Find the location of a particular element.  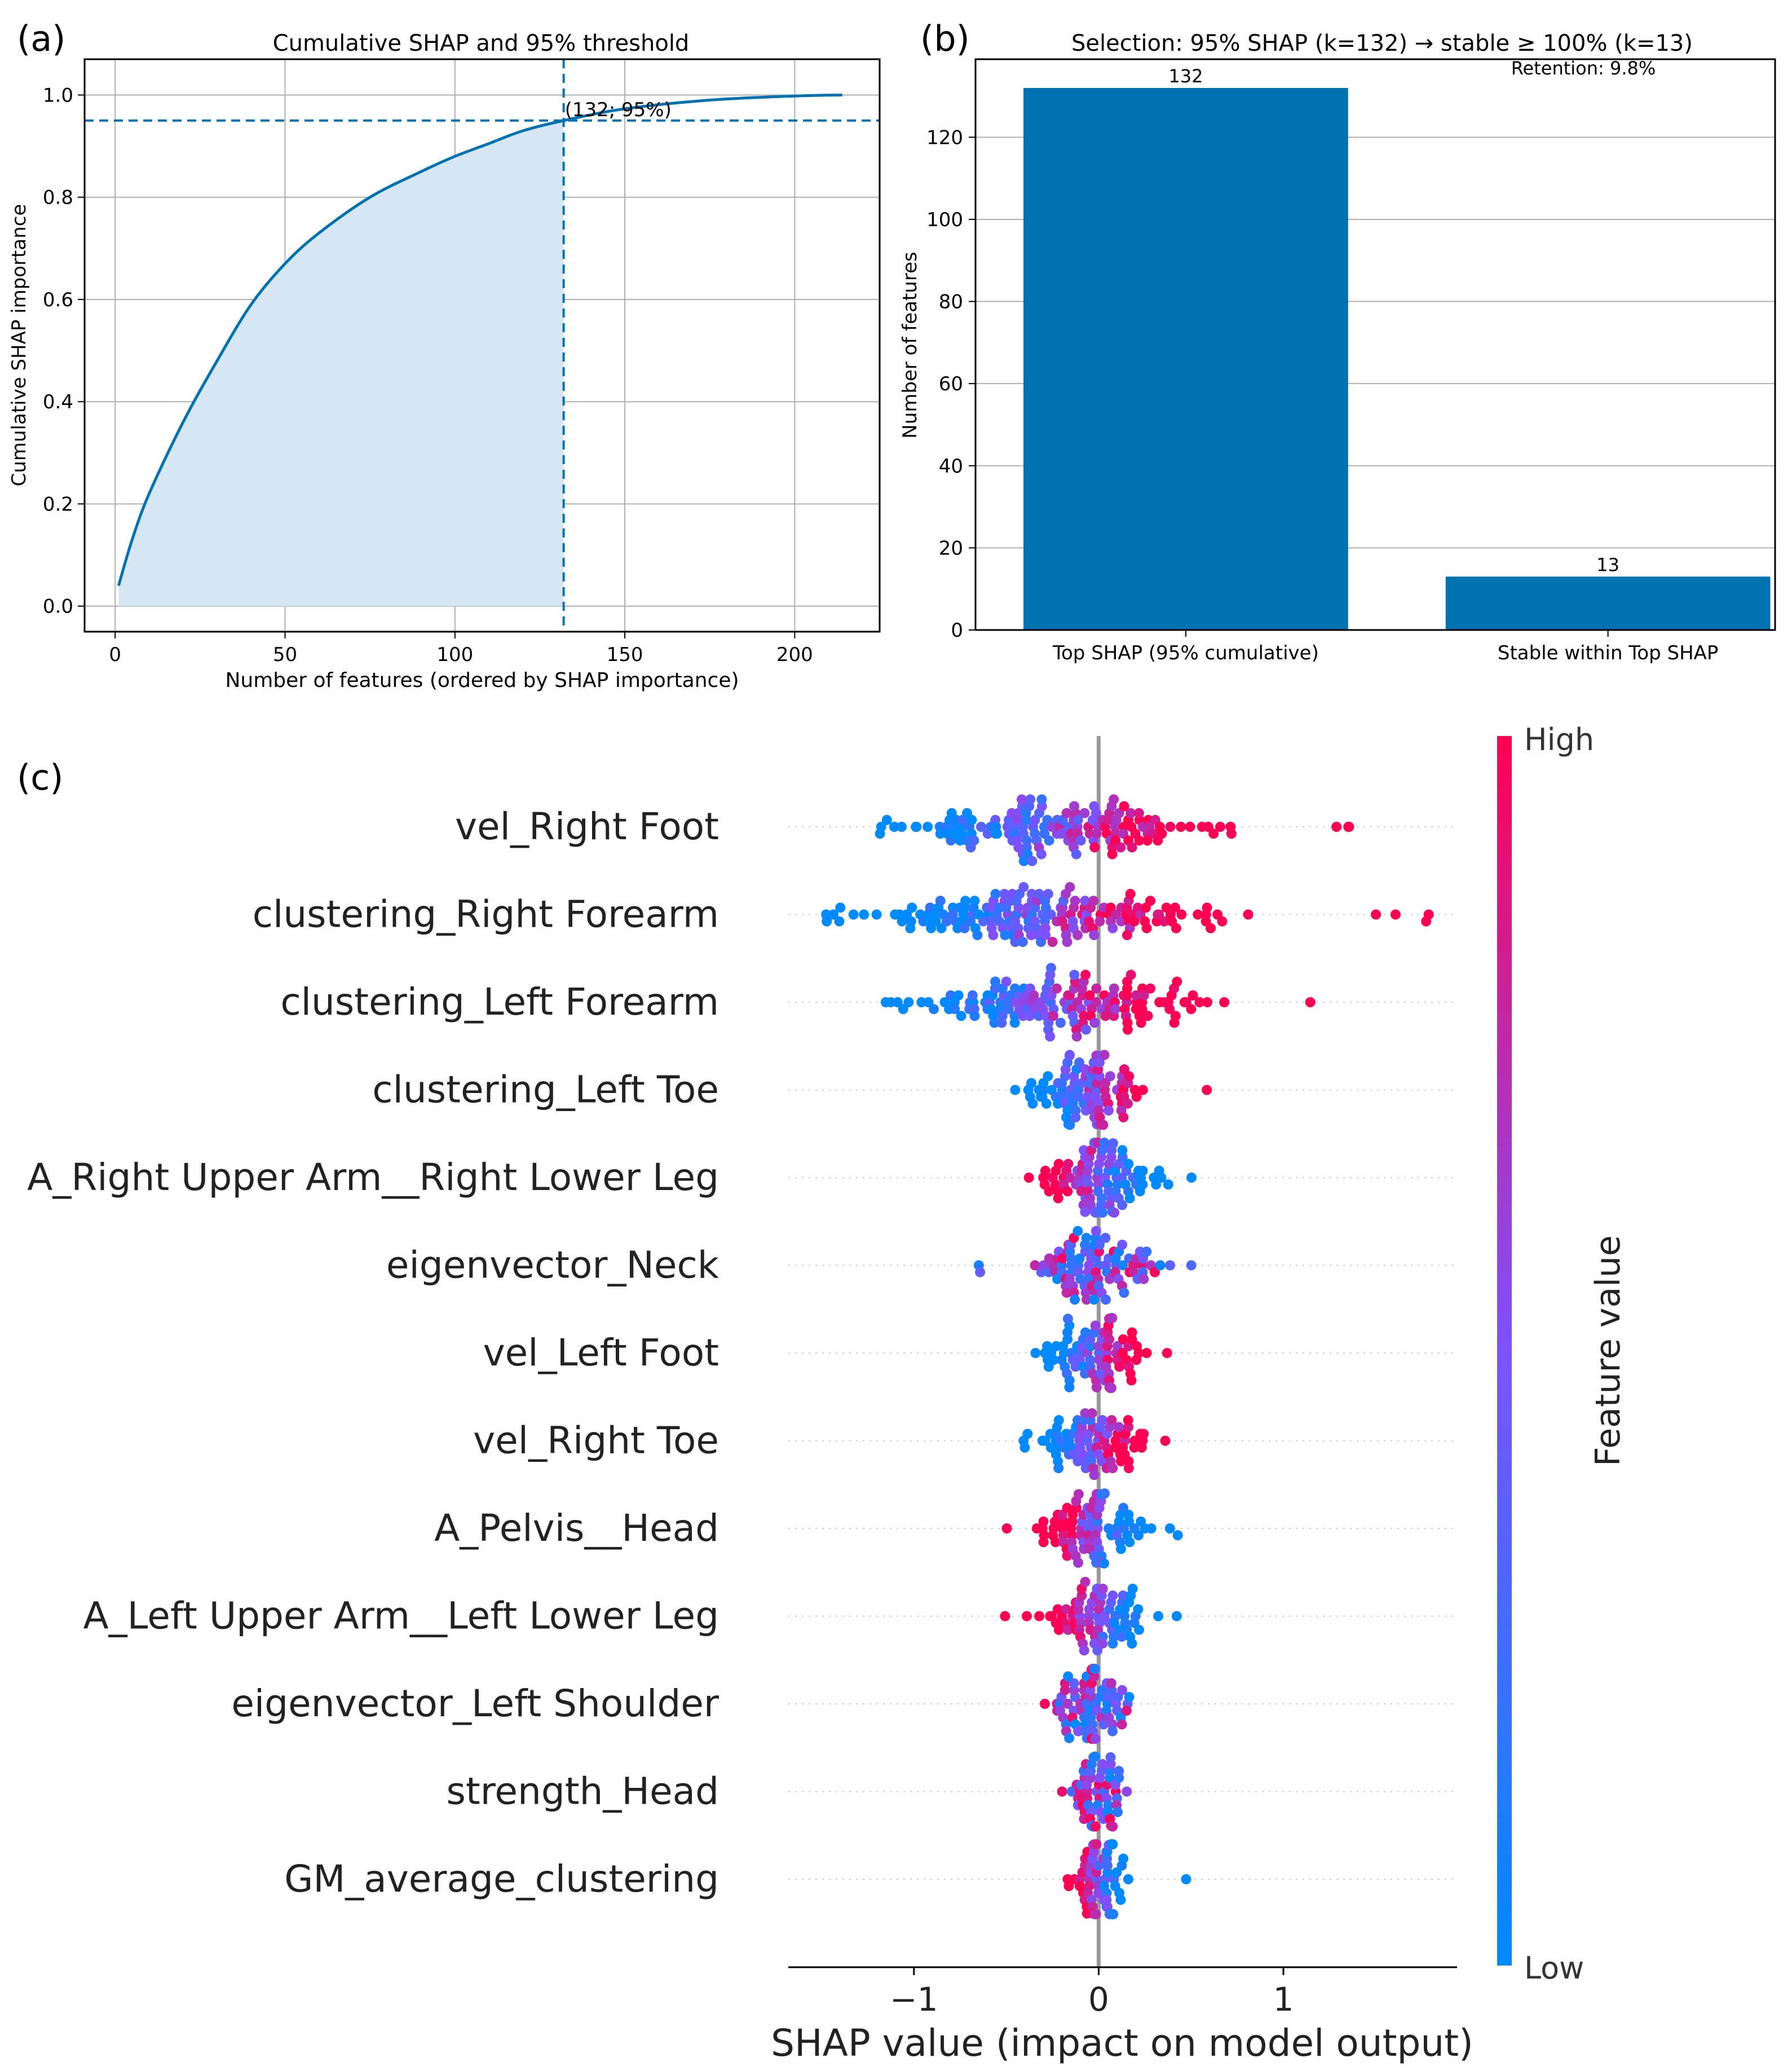

panel-a-shade-area is located at coordinates (341, 363).